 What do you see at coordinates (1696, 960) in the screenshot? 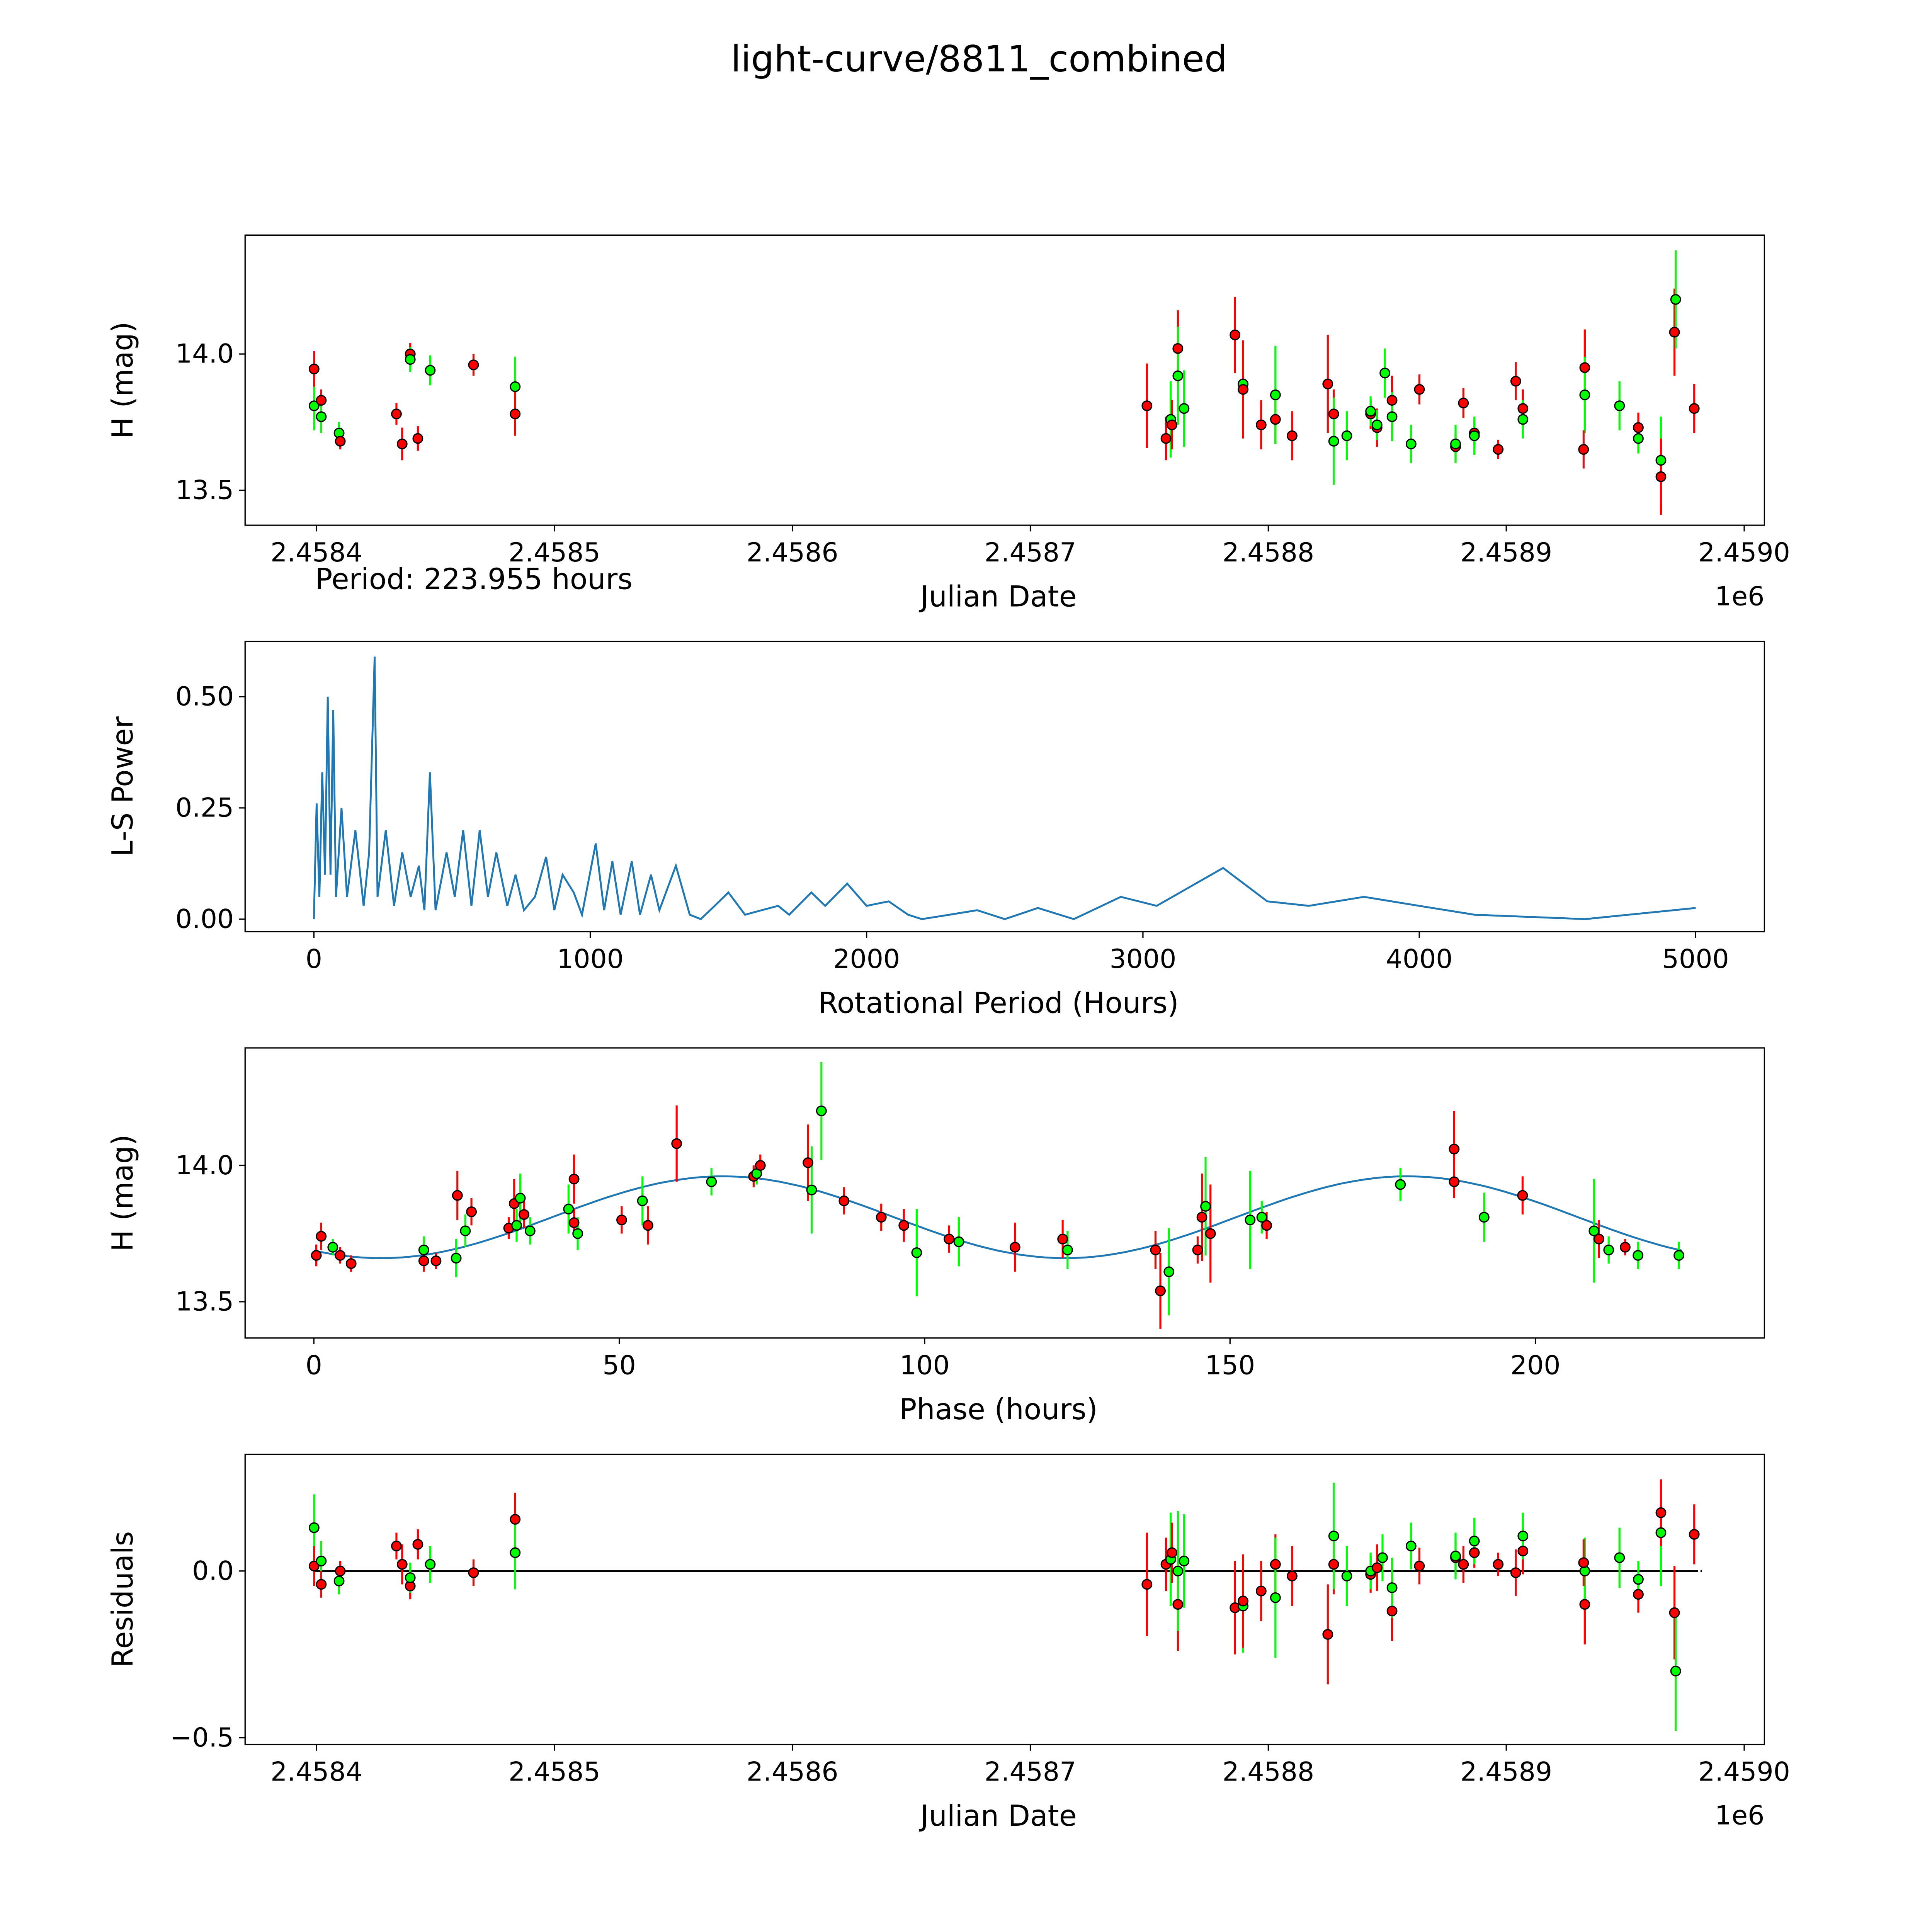
I see `x-tick-label: 5000` at bounding box center [1696, 960].